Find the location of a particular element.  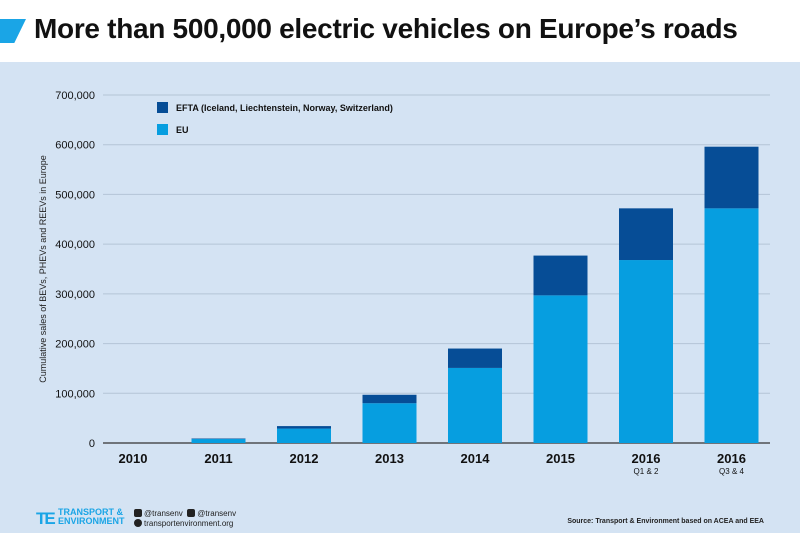

y-tick-label: 200,000 is located at coordinates (75, 345).